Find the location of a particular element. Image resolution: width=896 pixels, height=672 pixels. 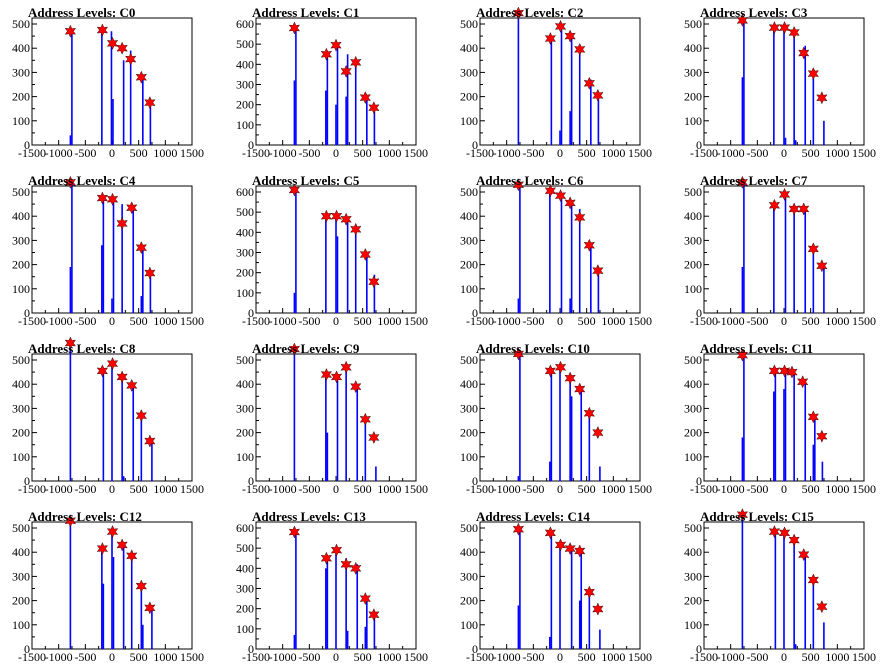

y-tick-label: 600 is located at coordinates (245, 528).